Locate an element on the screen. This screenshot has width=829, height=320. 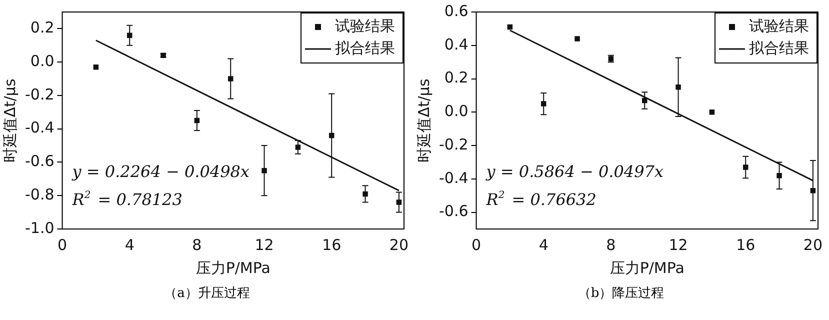
y-tick-label: 0.4 is located at coordinates (456, 44).